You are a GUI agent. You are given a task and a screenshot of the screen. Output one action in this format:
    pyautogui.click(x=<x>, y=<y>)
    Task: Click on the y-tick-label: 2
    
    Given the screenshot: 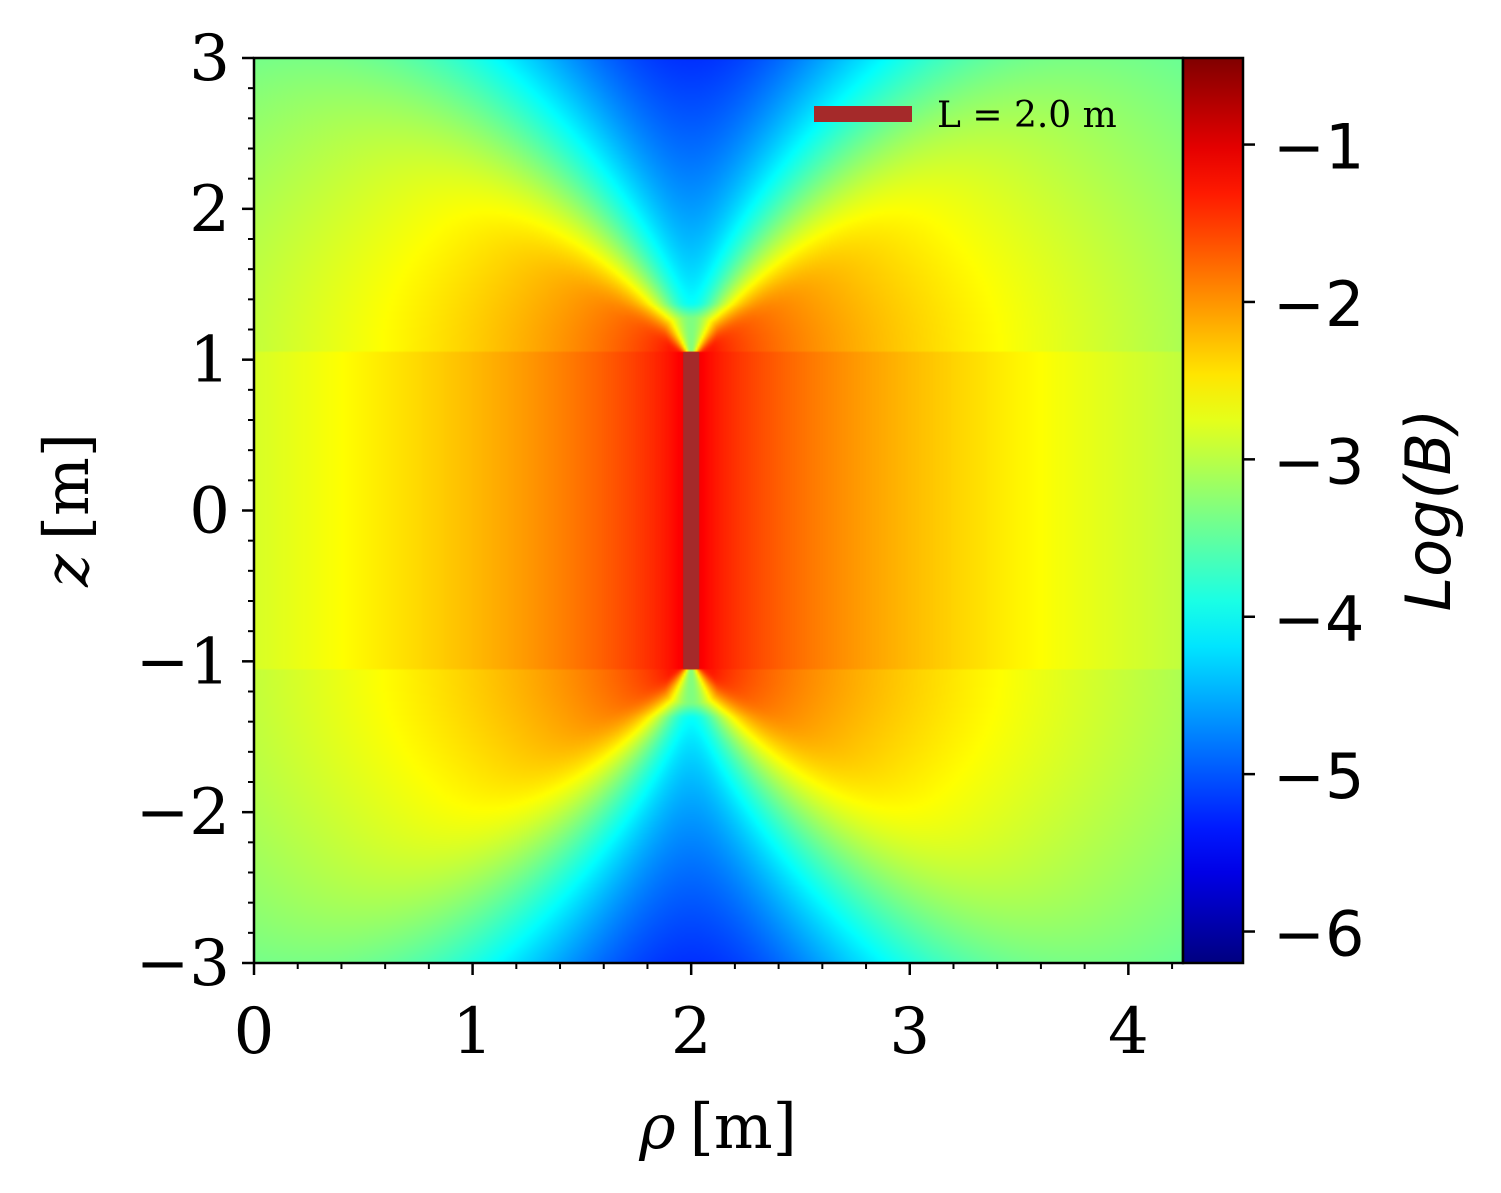 What is the action you would take?
    pyautogui.click(x=209, y=210)
    